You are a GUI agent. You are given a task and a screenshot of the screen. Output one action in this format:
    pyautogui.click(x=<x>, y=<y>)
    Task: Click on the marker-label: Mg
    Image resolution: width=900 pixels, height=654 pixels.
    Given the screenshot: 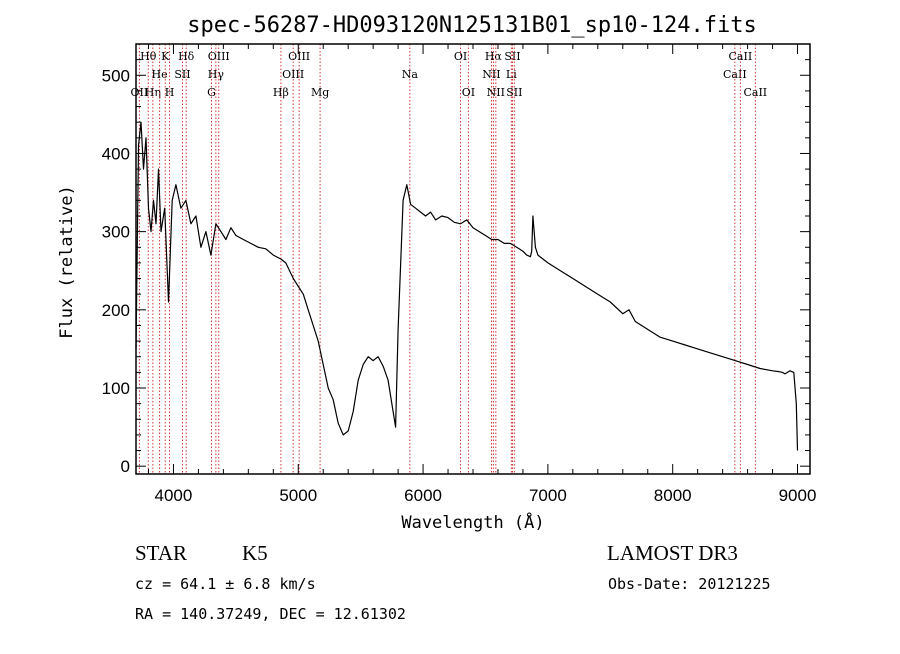 What is the action you would take?
    pyautogui.click(x=320, y=92)
    